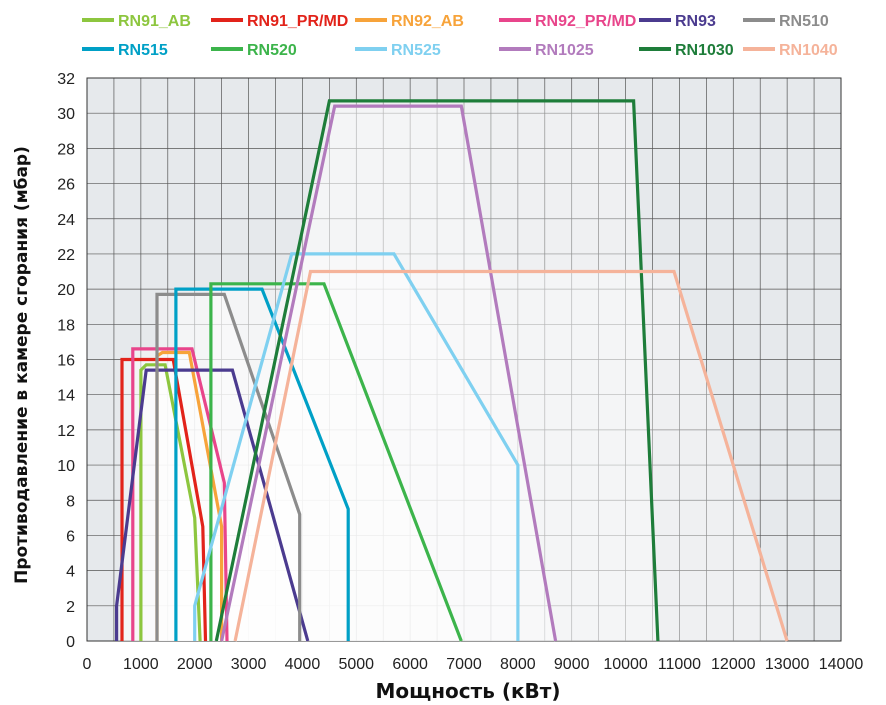 Image resolution: width=886 pixels, height=705 pixels. What do you see at coordinates (356, 664) in the screenshot?
I see `x-tick-label: 5000` at bounding box center [356, 664].